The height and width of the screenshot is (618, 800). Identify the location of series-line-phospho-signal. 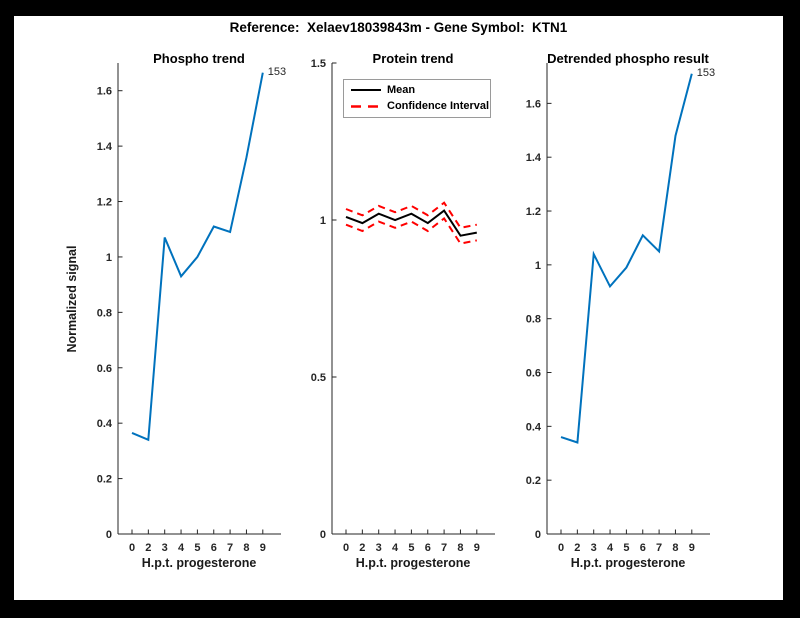
(197, 257).